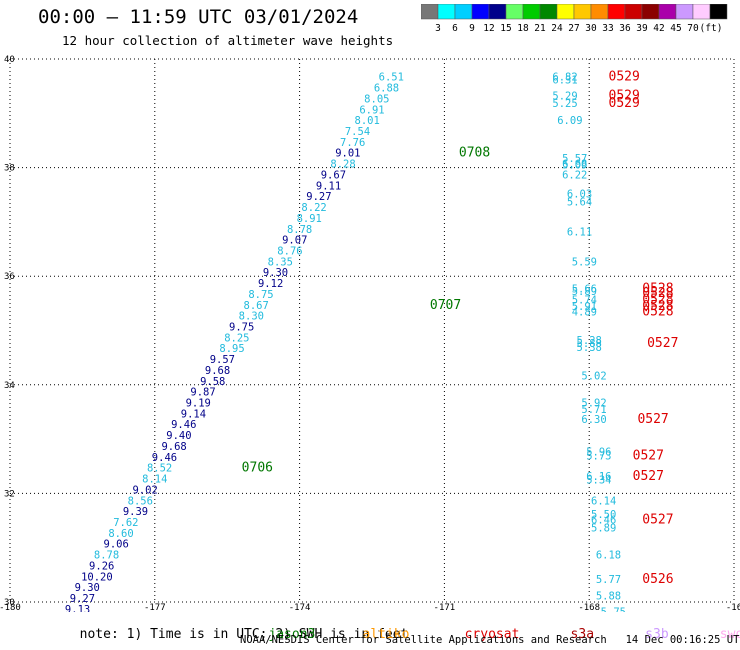  What do you see at coordinates (9, 277) in the screenshot?
I see `y-tick-label: 36` at bounding box center [9, 277].